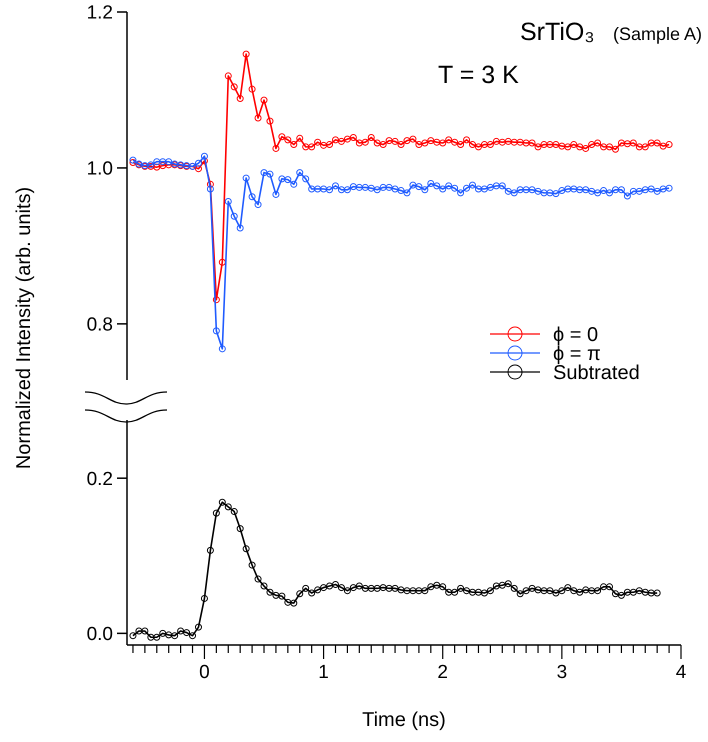 This screenshot has height=742, width=708. I want to click on y-tick-label: 0.8, so click(99, 325).